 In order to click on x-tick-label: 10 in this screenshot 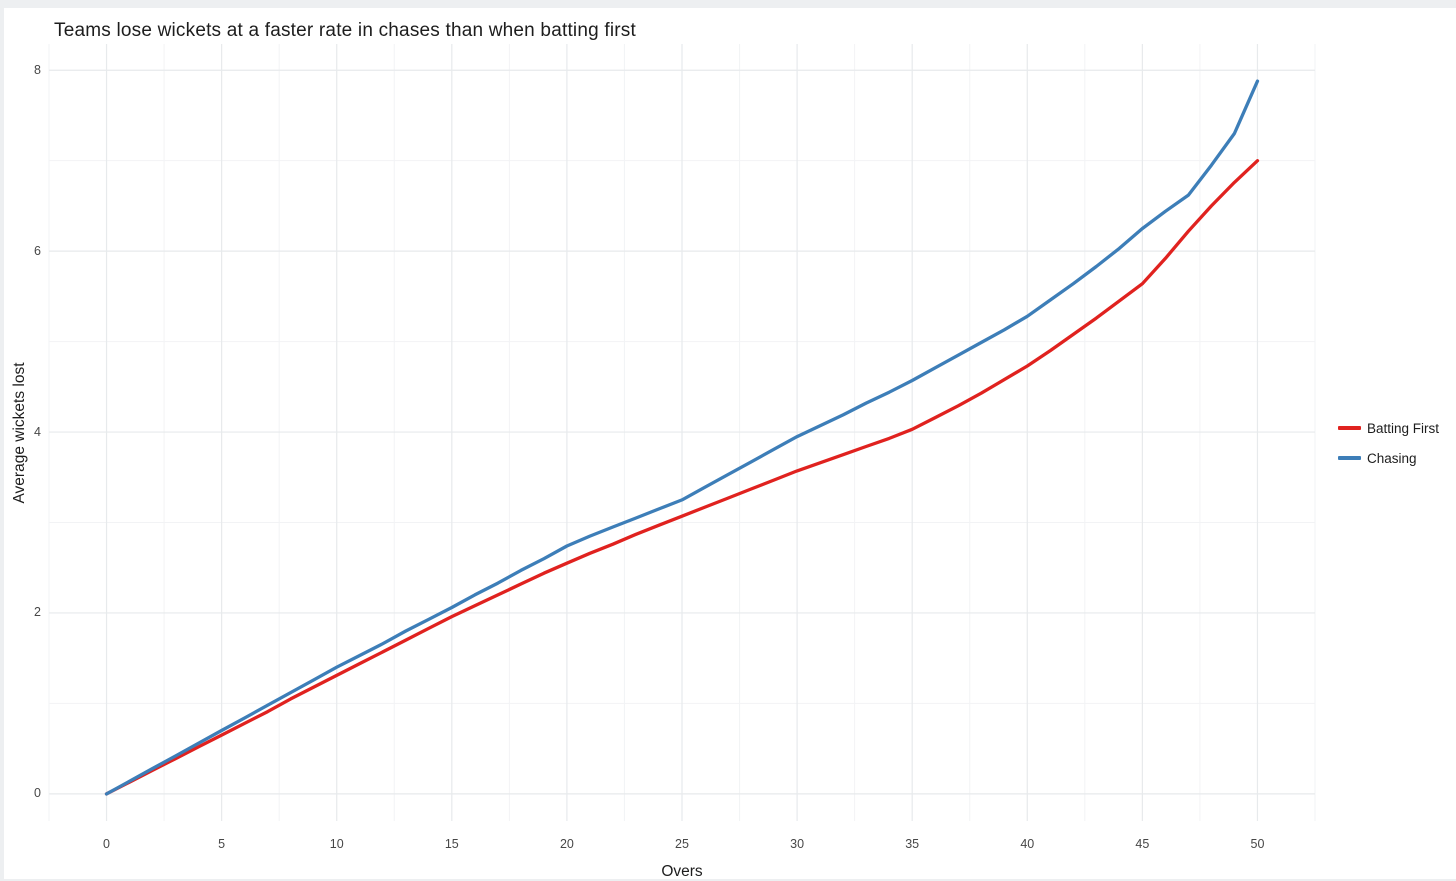, I will do `click(336, 844)`.